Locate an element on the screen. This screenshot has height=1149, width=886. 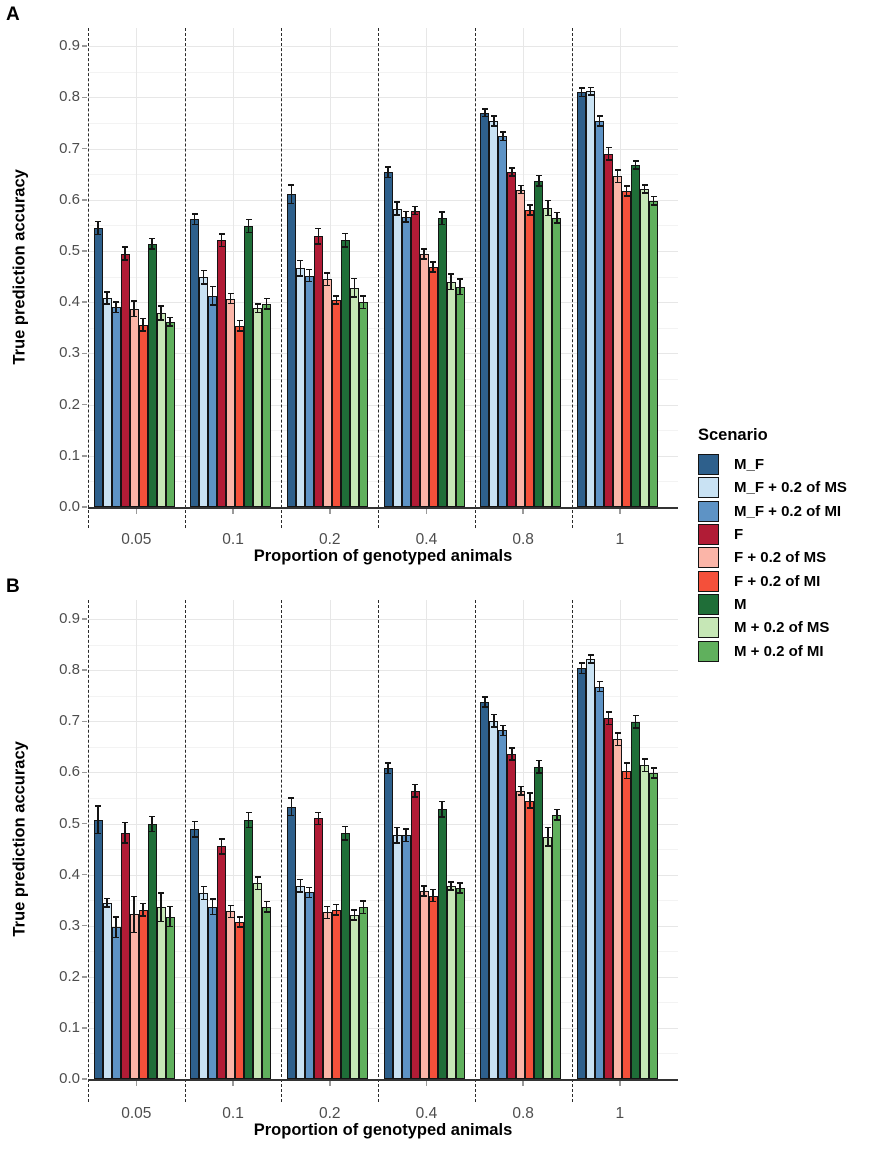
x-axis-title: Proportion of genotyped animals is located at coordinates (383, 556).